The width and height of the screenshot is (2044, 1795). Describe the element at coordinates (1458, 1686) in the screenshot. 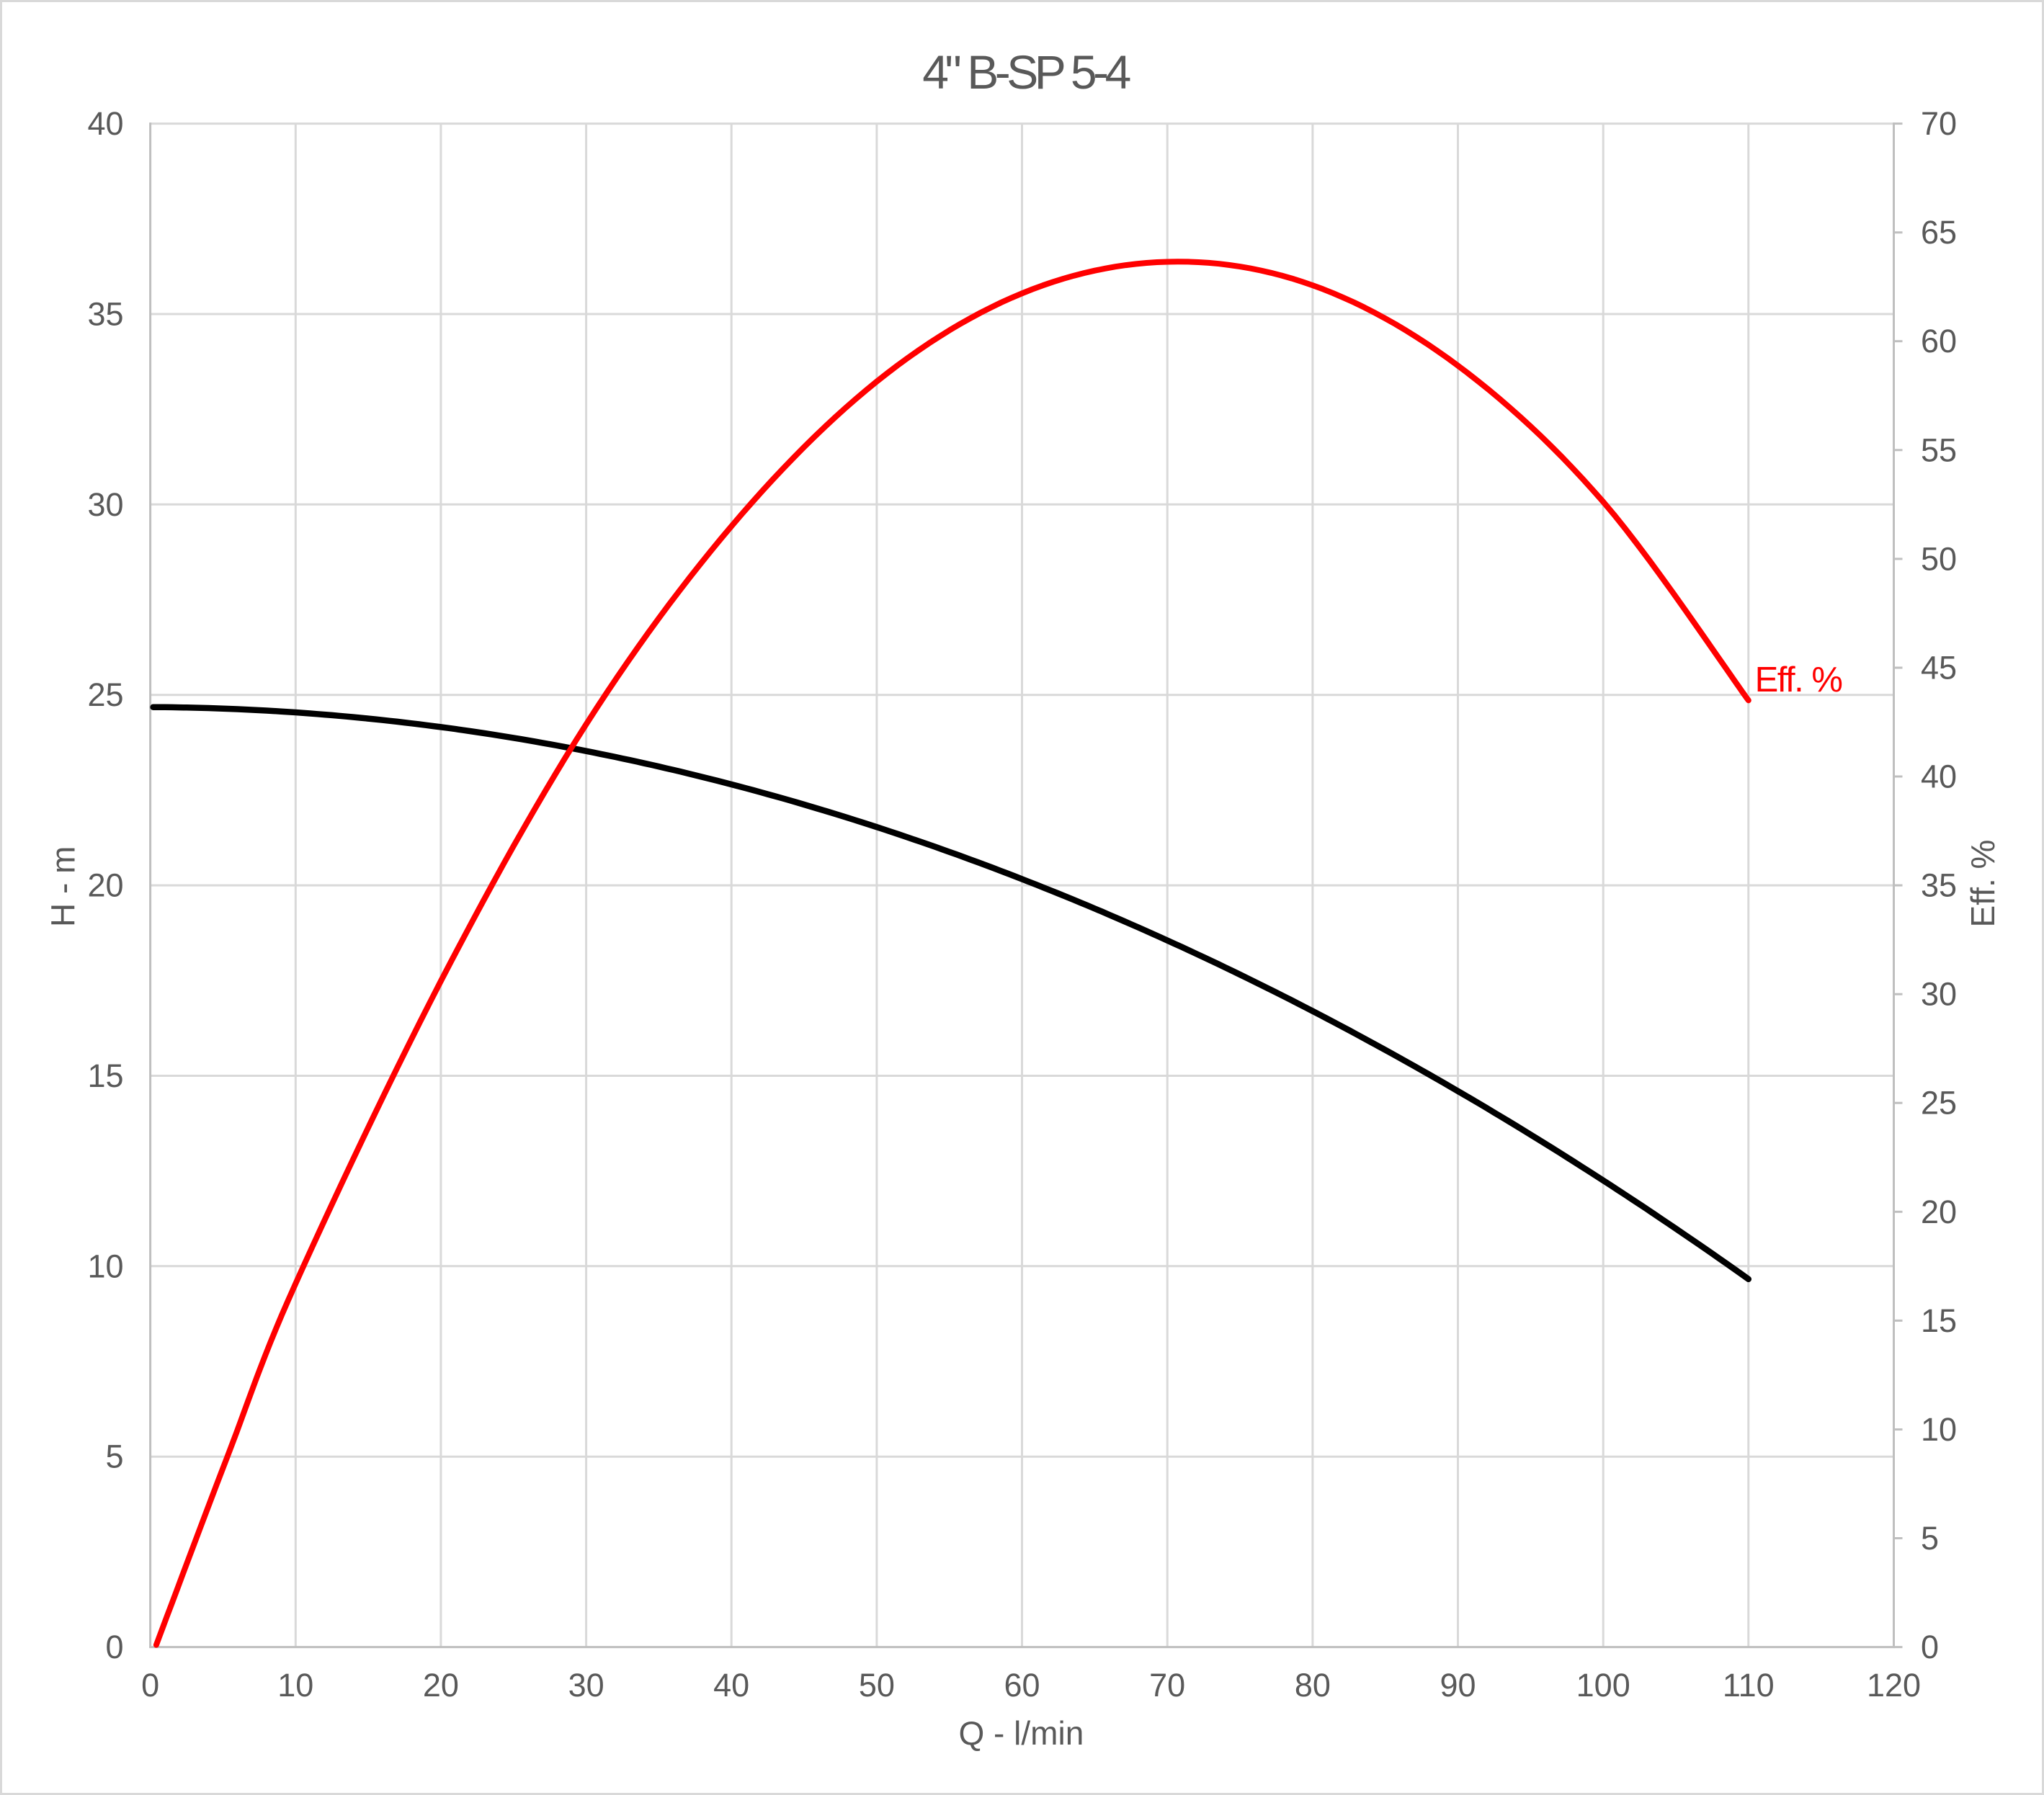

I see `svg-text: 90` at that location.